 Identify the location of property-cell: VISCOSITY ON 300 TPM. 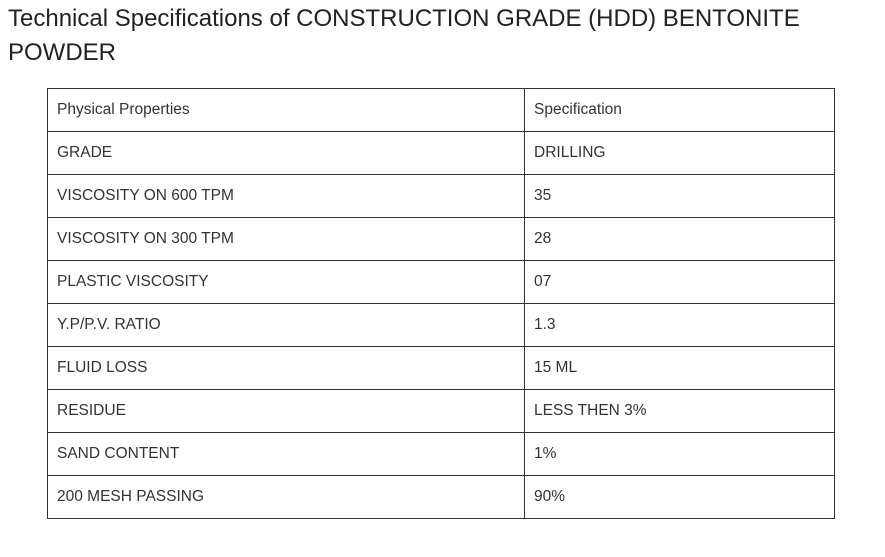
(286, 239).